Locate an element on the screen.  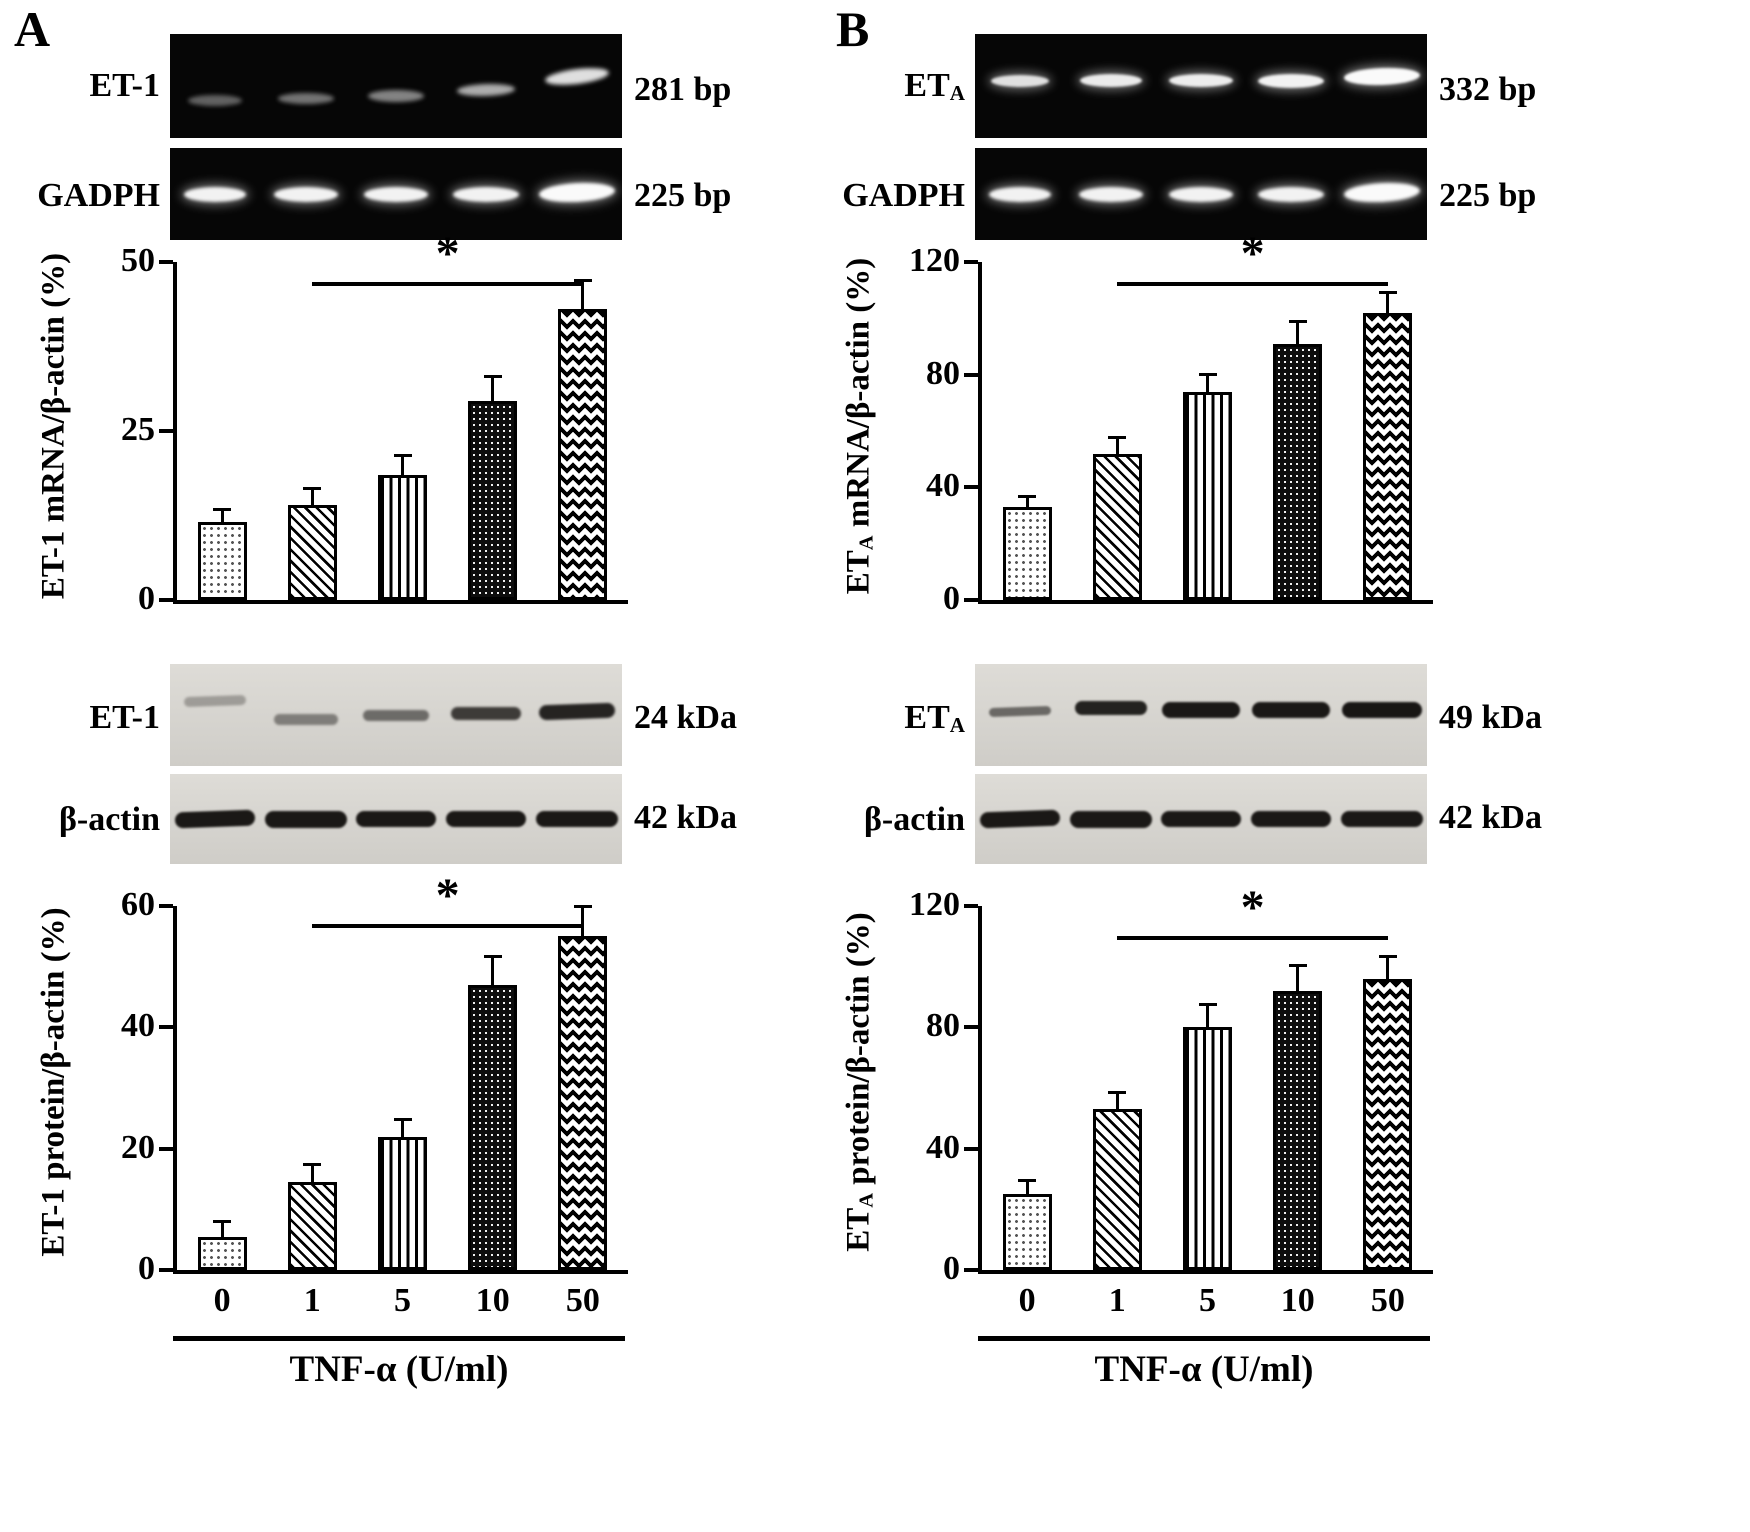
x-tick-label: 5 is located at coordinates (1207, 1300).